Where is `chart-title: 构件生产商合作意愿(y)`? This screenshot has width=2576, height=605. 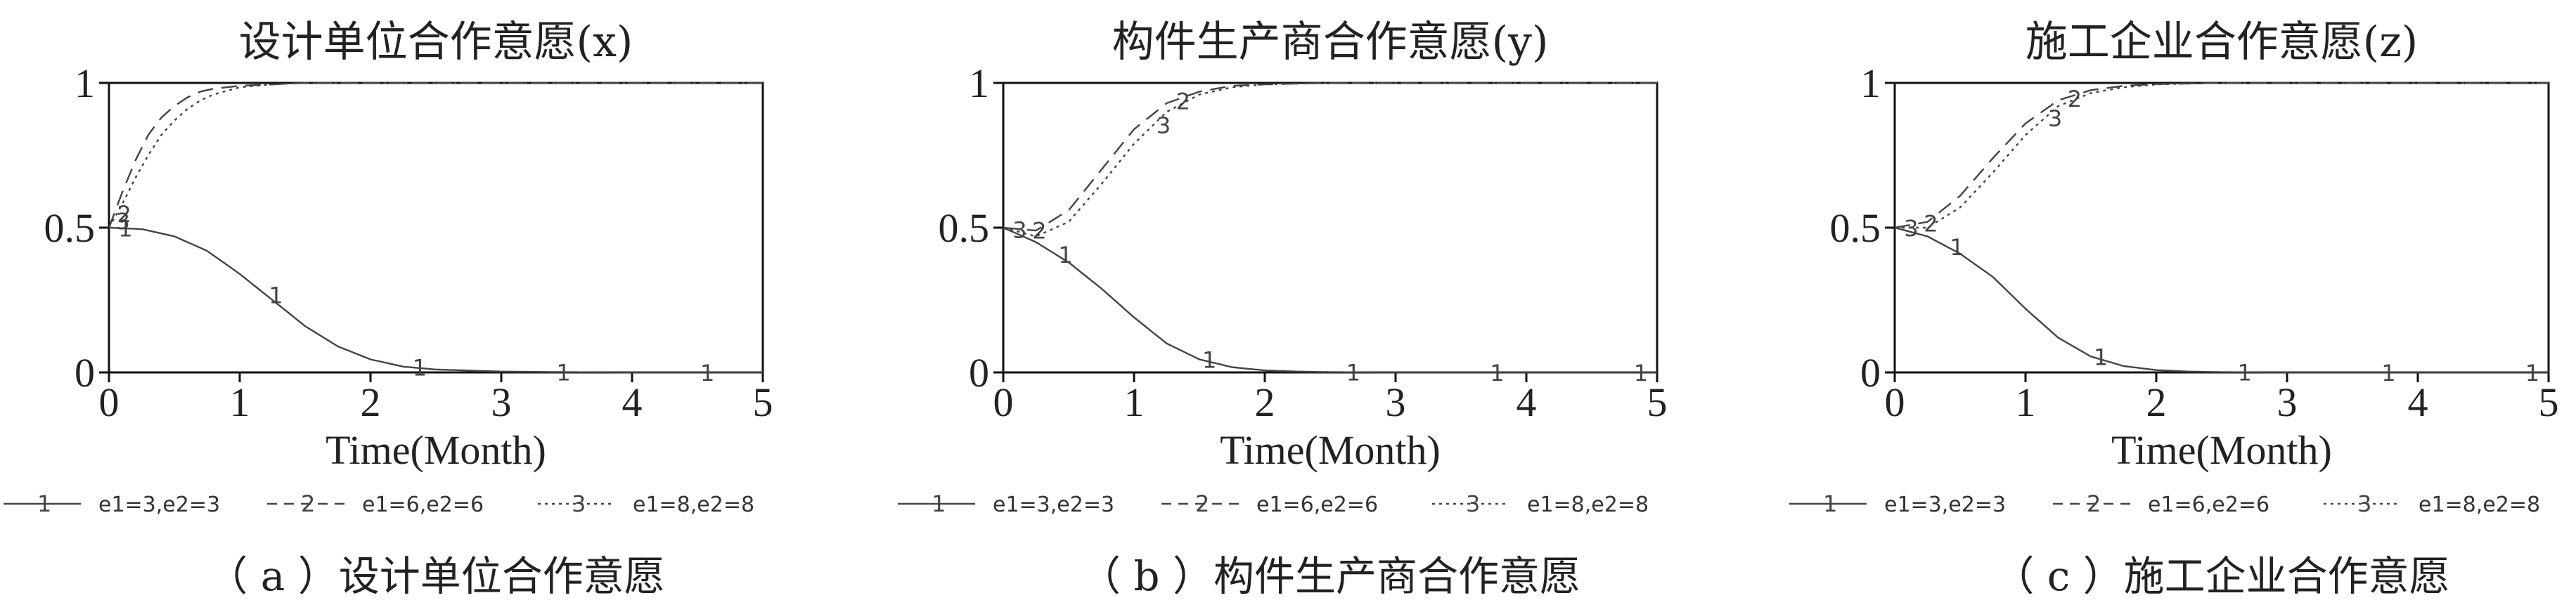 chart-title: 构件生产商合作意愿(y) is located at coordinates (1330, 42).